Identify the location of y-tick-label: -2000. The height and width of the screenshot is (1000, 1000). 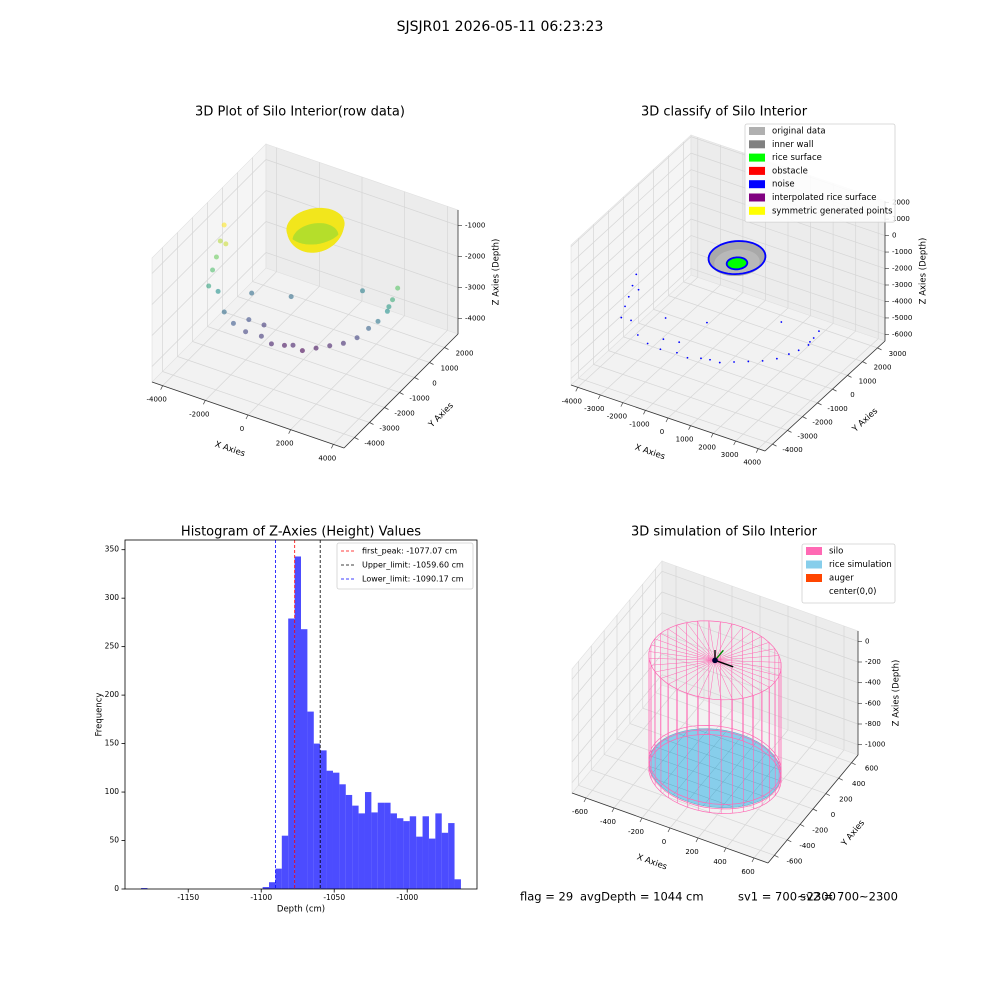
(822, 423).